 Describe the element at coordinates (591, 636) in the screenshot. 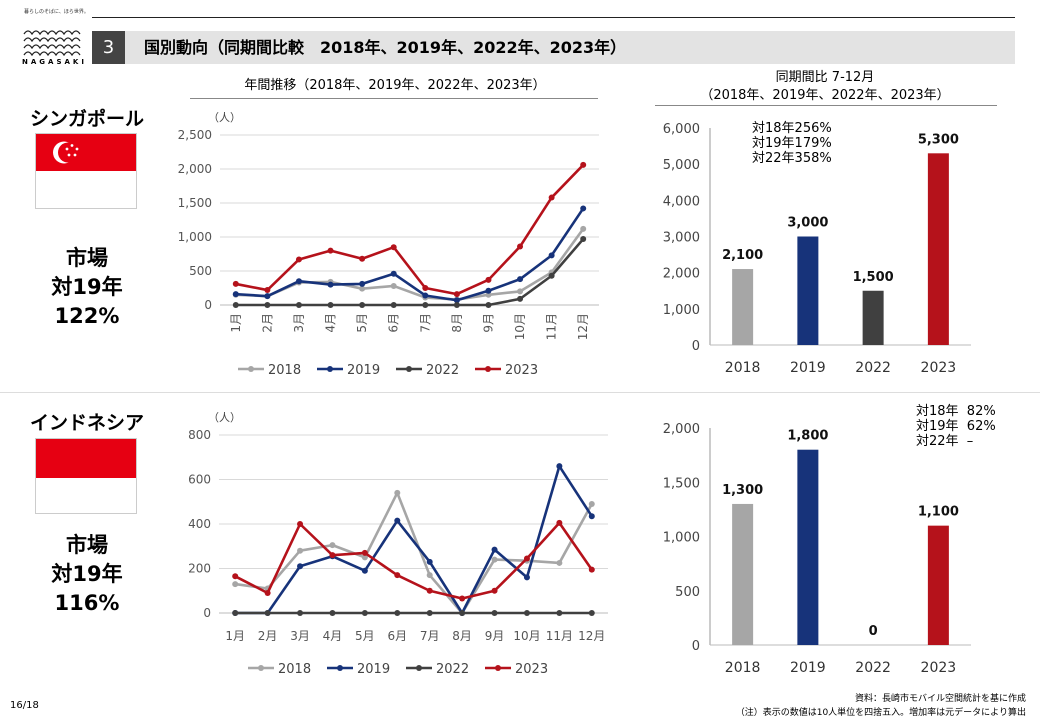

I see `id-line-x-tick: 12月` at that location.